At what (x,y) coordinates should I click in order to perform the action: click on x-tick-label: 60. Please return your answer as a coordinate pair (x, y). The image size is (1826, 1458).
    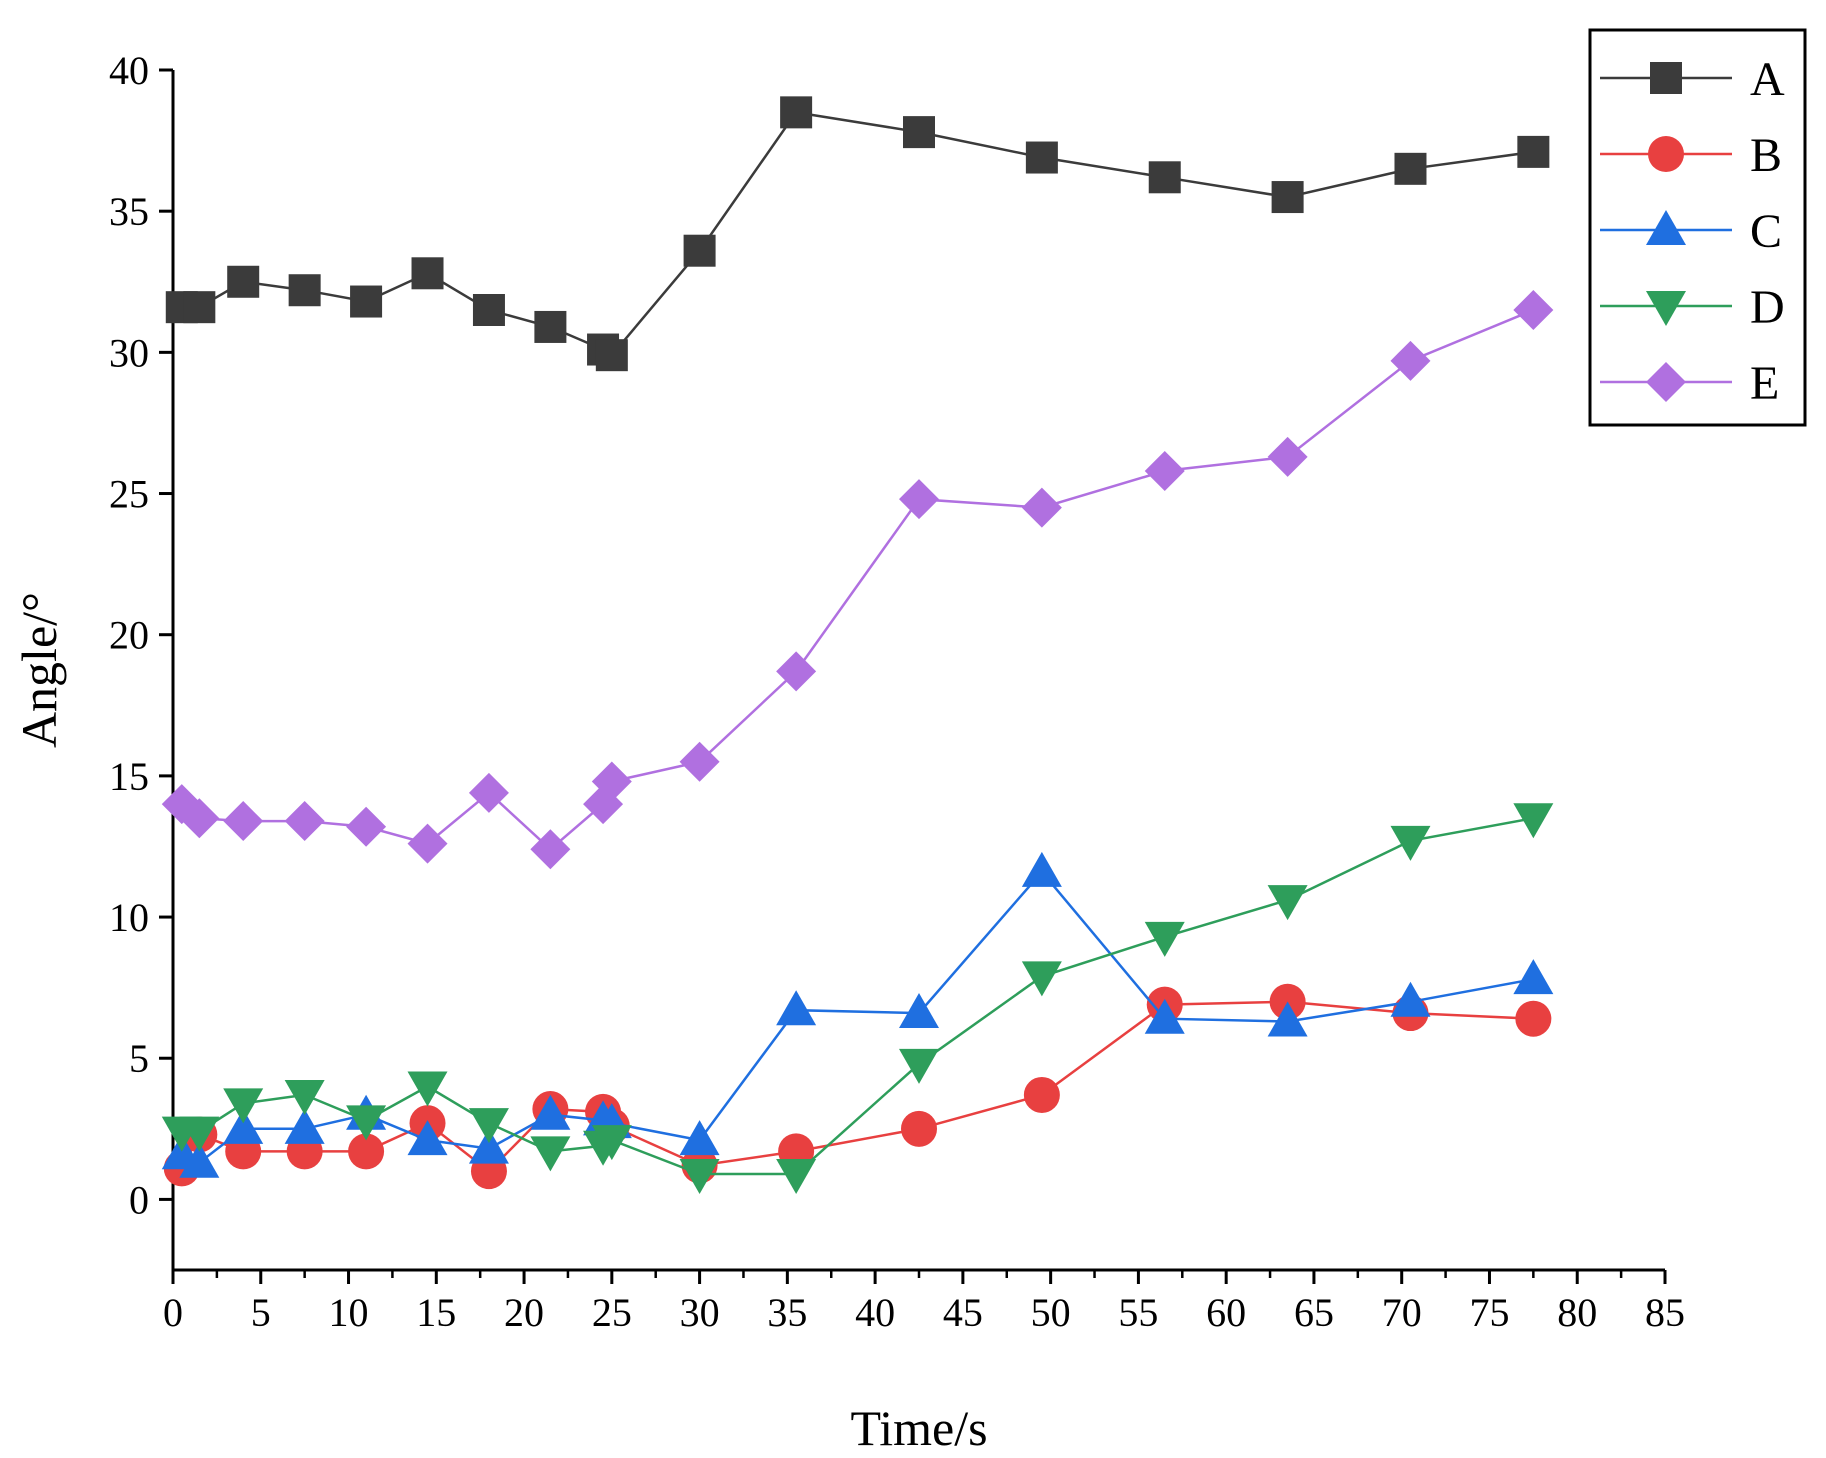
    Looking at the image, I should click on (1226, 1312).